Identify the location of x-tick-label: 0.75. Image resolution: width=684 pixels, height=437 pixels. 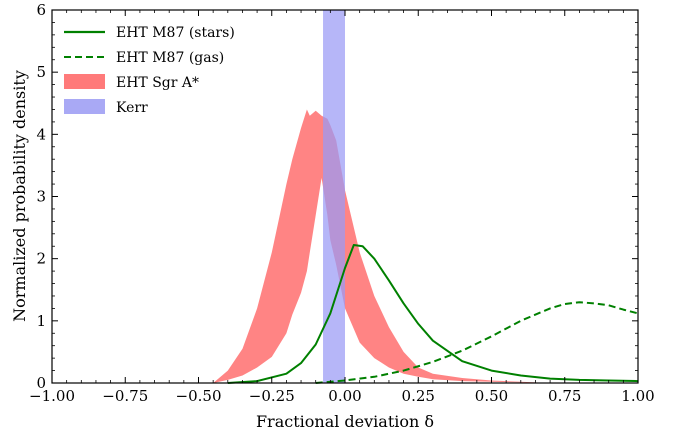
(564, 396).